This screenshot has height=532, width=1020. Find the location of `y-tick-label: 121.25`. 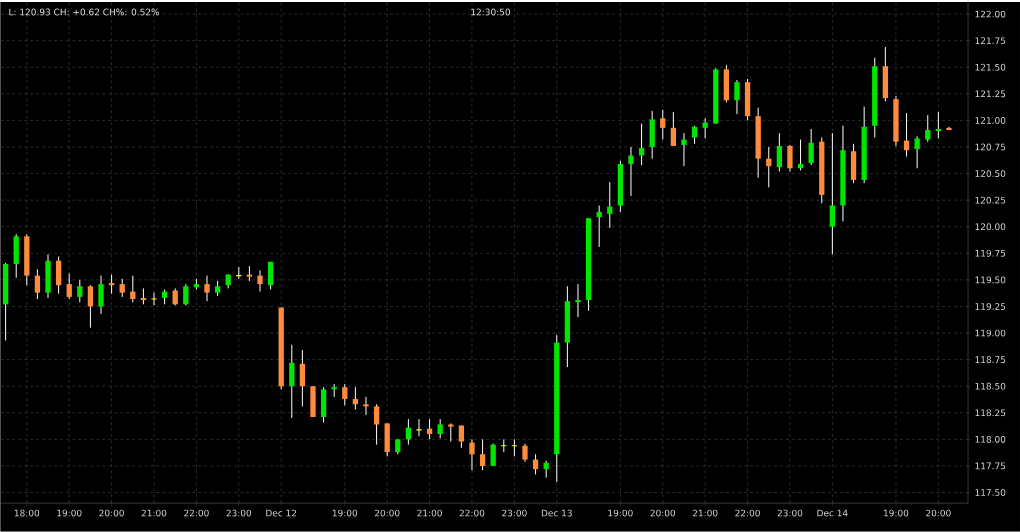

y-tick-label: 121.25 is located at coordinates (990, 94).